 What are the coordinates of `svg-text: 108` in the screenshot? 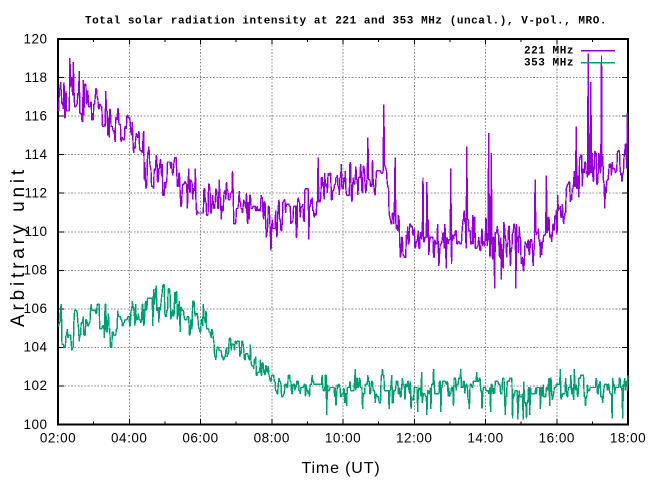 It's located at (35, 270).